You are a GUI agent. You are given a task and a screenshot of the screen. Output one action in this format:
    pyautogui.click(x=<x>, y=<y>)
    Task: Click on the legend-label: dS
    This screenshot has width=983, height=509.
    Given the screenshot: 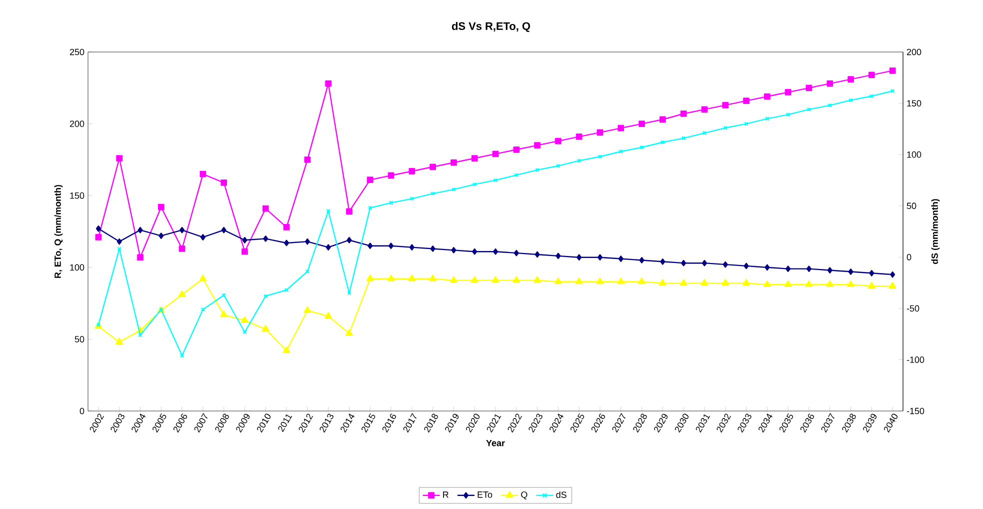 What is the action you would take?
    pyautogui.click(x=561, y=494)
    